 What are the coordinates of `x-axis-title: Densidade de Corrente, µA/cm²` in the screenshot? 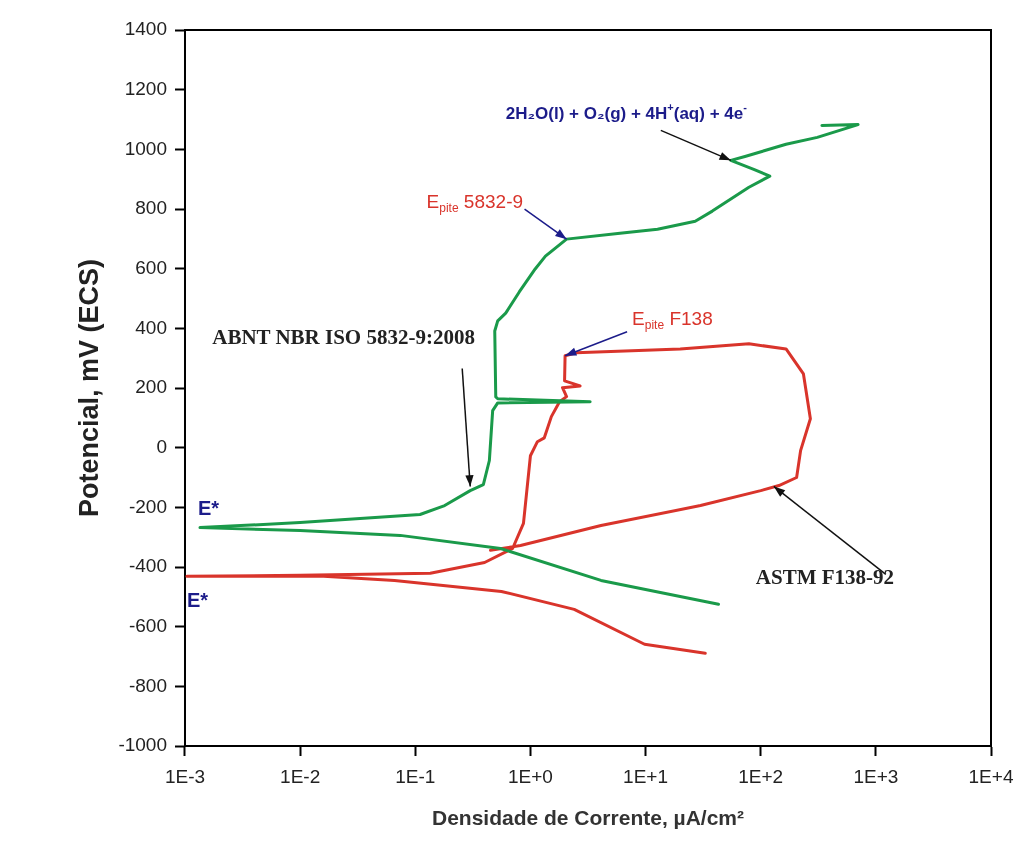 It's located at (588, 818).